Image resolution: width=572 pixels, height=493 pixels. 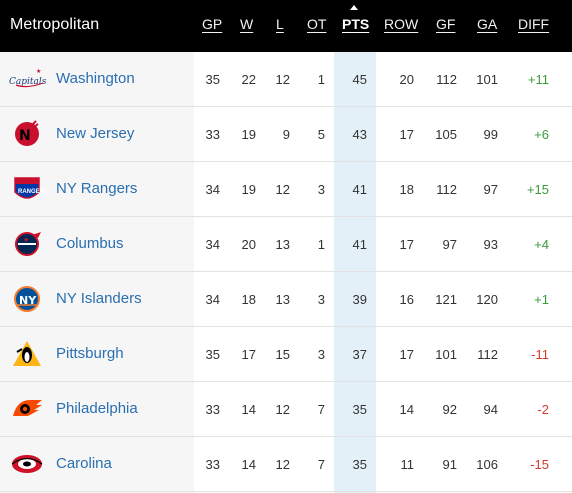 I want to click on cell-w: 14, so click(x=248, y=409).